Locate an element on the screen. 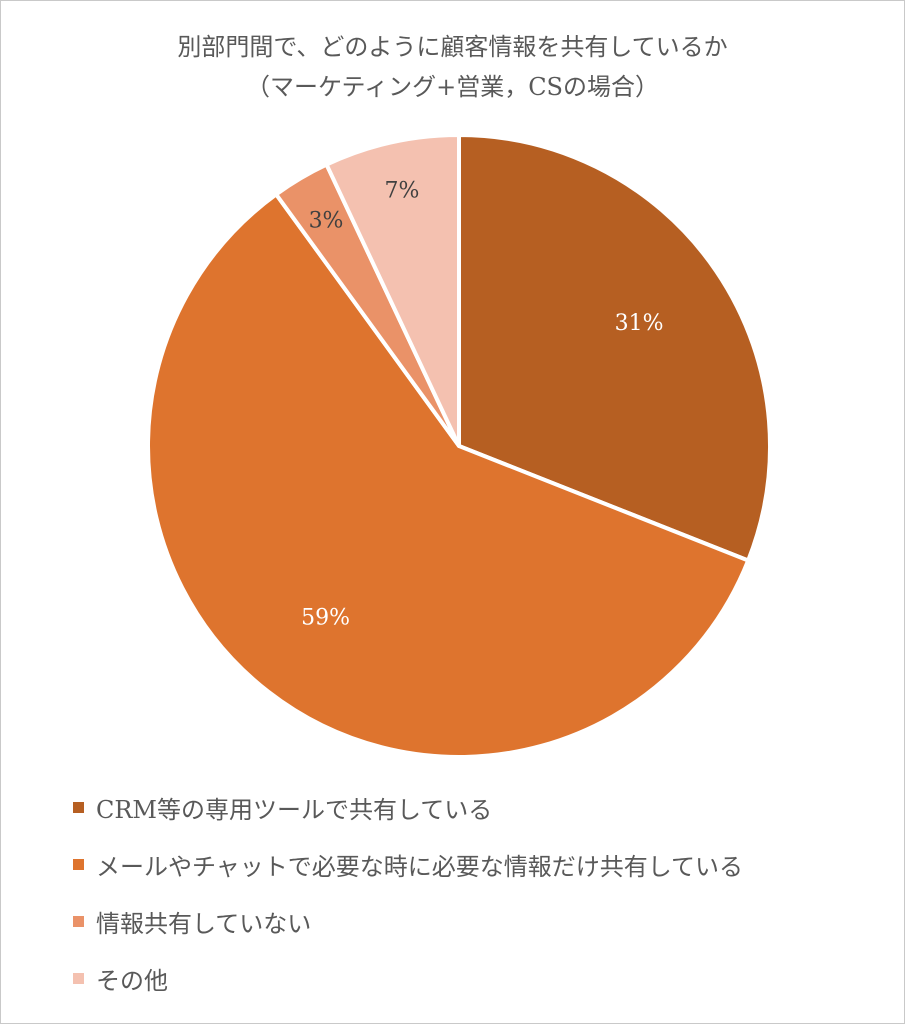 This screenshot has width=905, height=1024. legend-item-2: メールやチャットで必要な時に必要な情報だけ共有している is located at coordinates (408, 864).